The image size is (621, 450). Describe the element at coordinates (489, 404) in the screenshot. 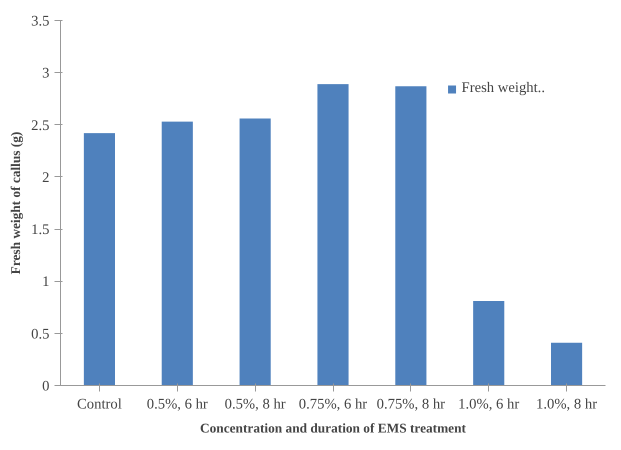

I see `x-tick-label: 1.0%, 6 hr` at that location.